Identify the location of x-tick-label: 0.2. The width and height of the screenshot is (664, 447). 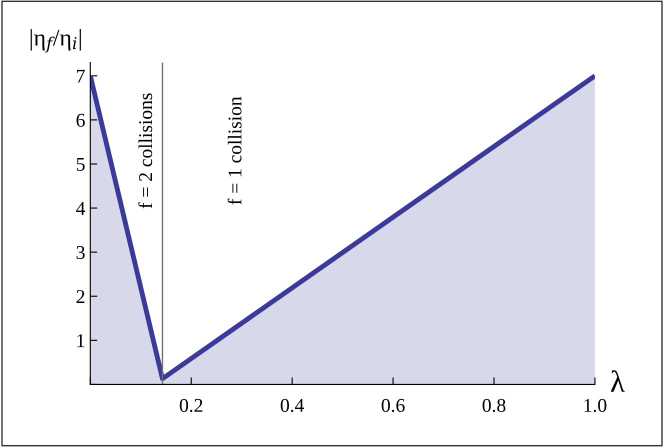
(191, 405).